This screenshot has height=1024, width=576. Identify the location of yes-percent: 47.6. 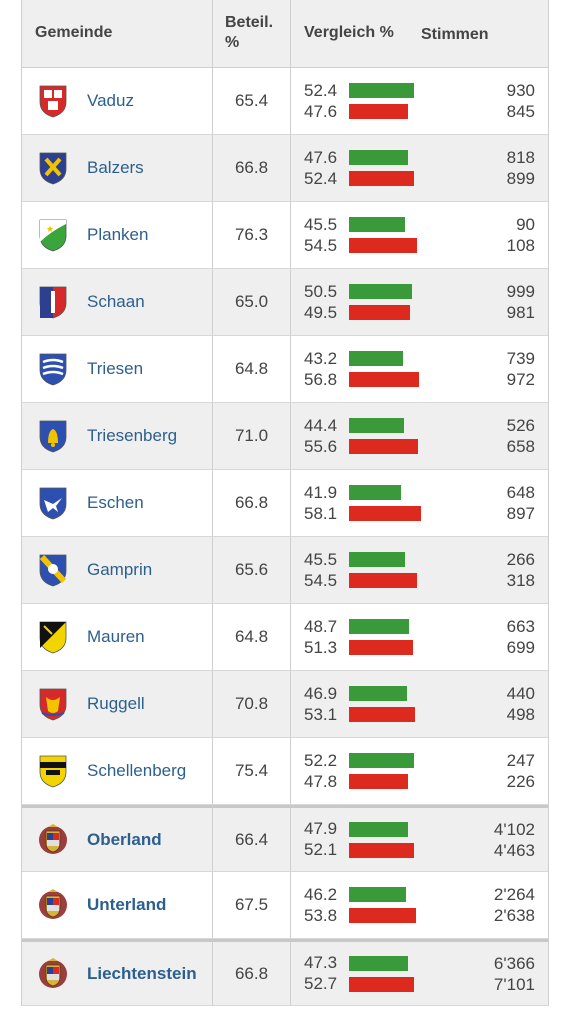
(321, 157).